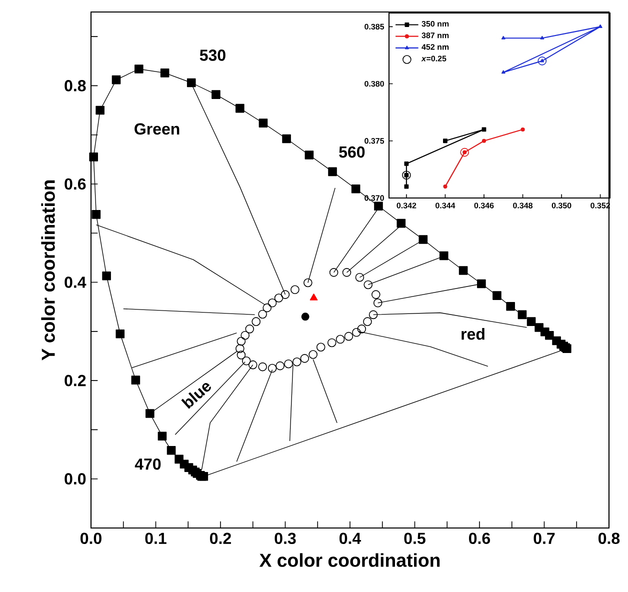 This screenshot has width=628, height=592. I want to click on annotation: Green, so click(157, 129).